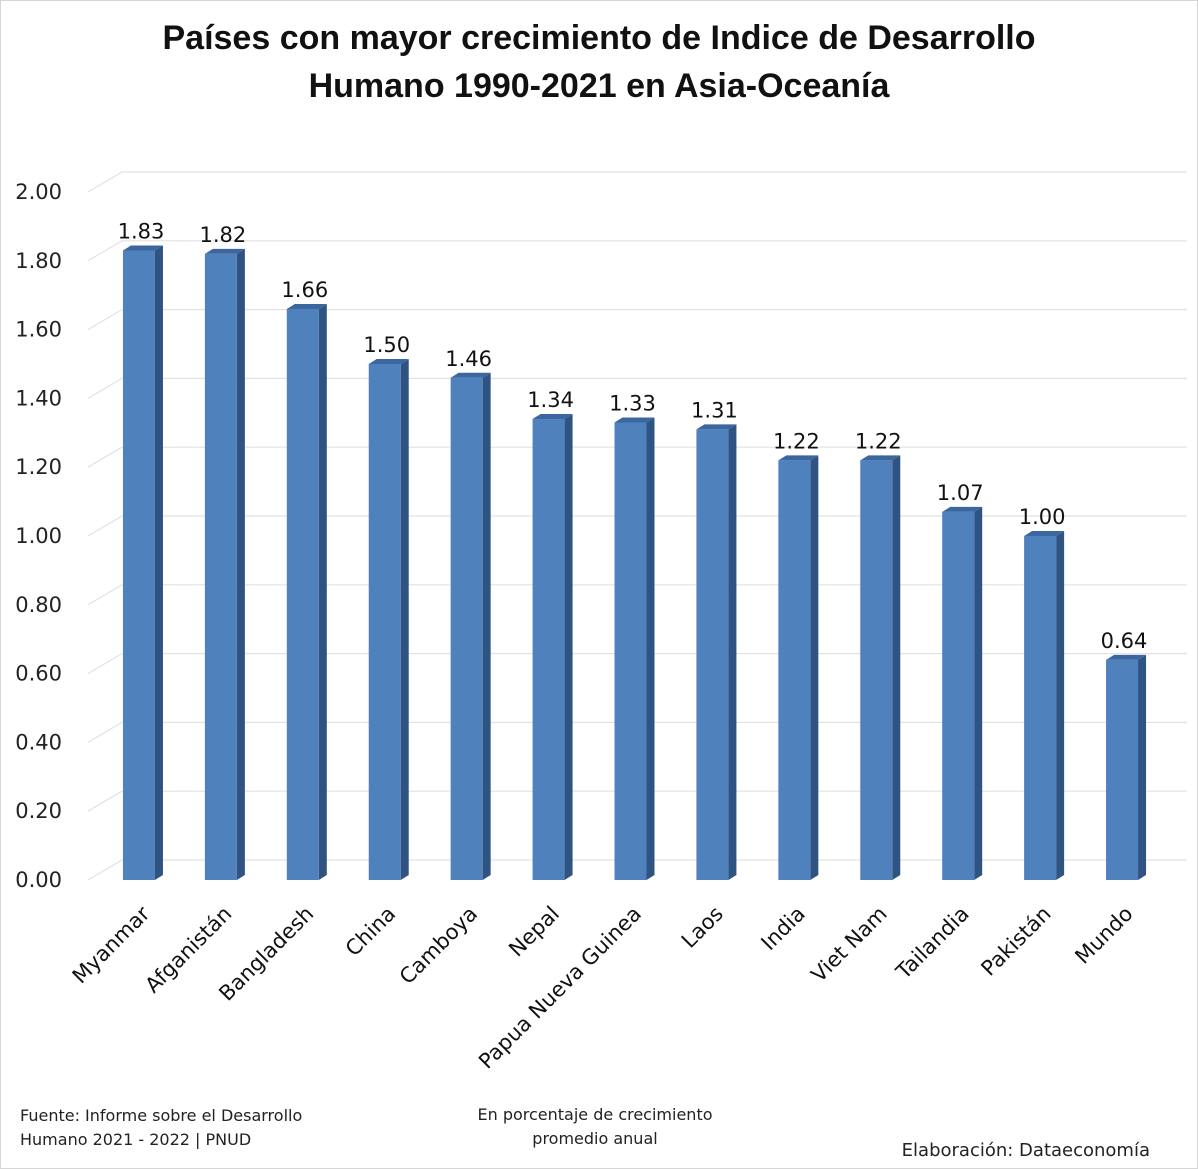 The width and height of the screenshot is (1198, 1169). Describe the element at coordinates (38, 811) in the screenshot. I see `y-tick-label: 0.20` at that location.